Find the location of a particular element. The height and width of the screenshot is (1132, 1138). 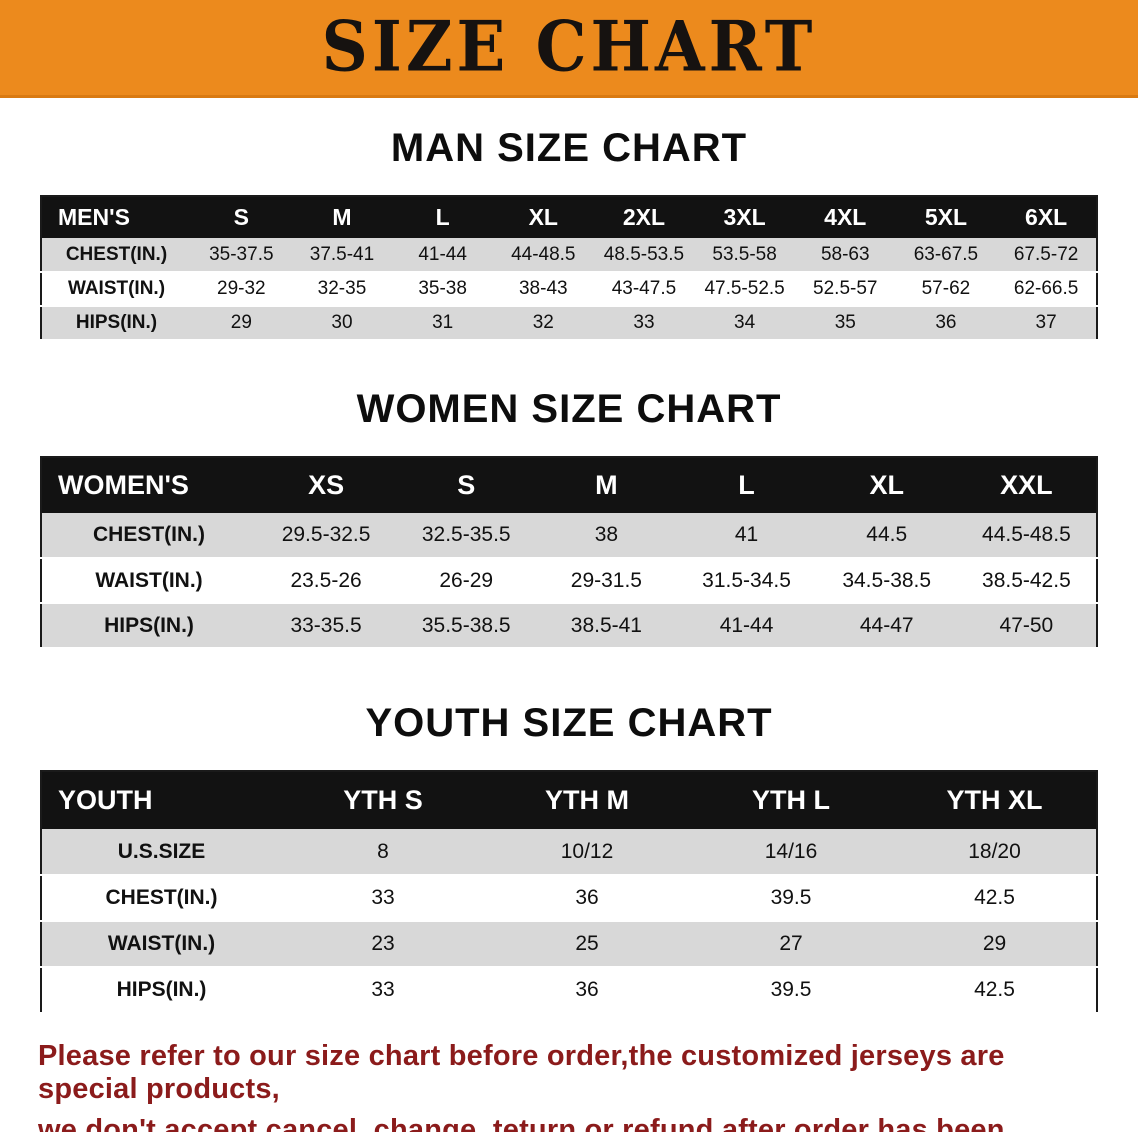

table-cell: 34 is located at coordinates (745, 322).